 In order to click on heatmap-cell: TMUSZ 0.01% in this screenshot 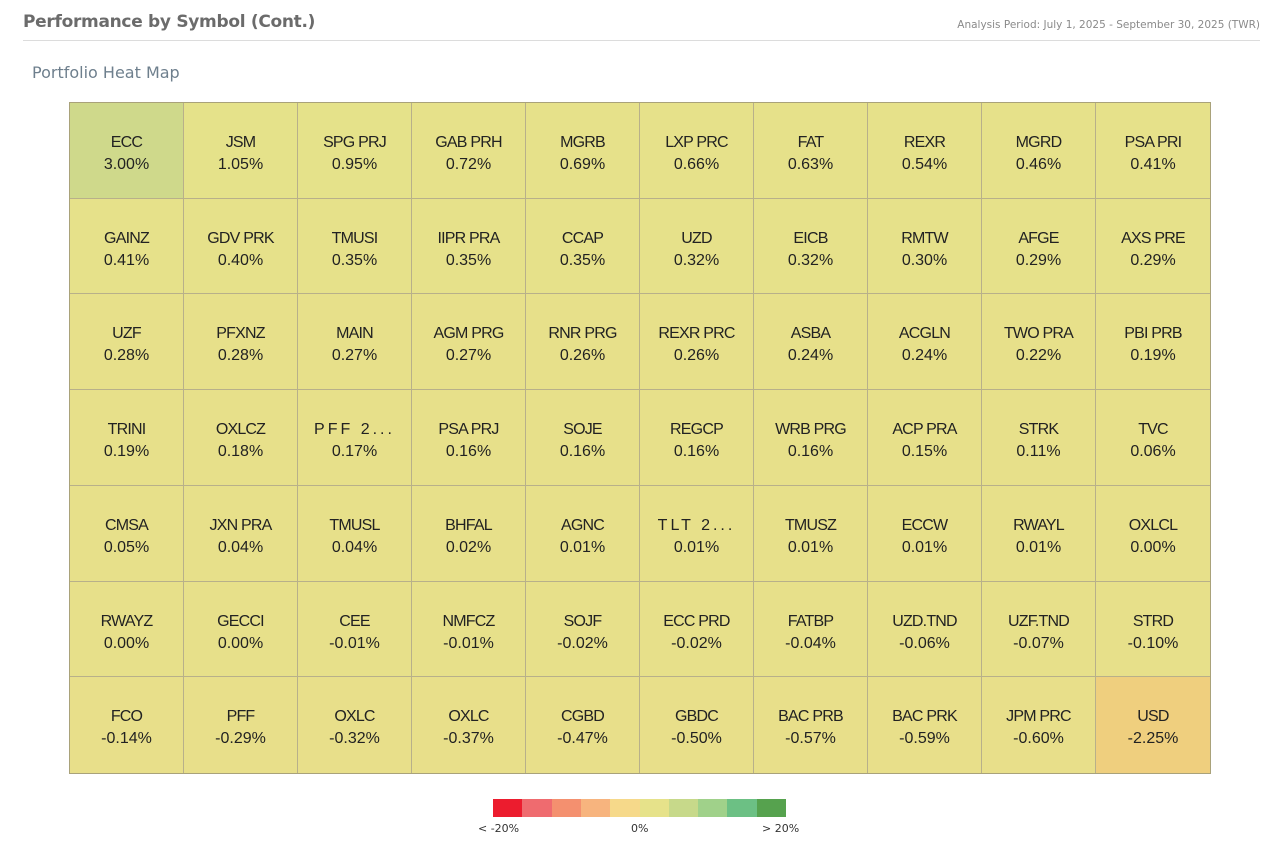, I will do `click(811, 533)`.